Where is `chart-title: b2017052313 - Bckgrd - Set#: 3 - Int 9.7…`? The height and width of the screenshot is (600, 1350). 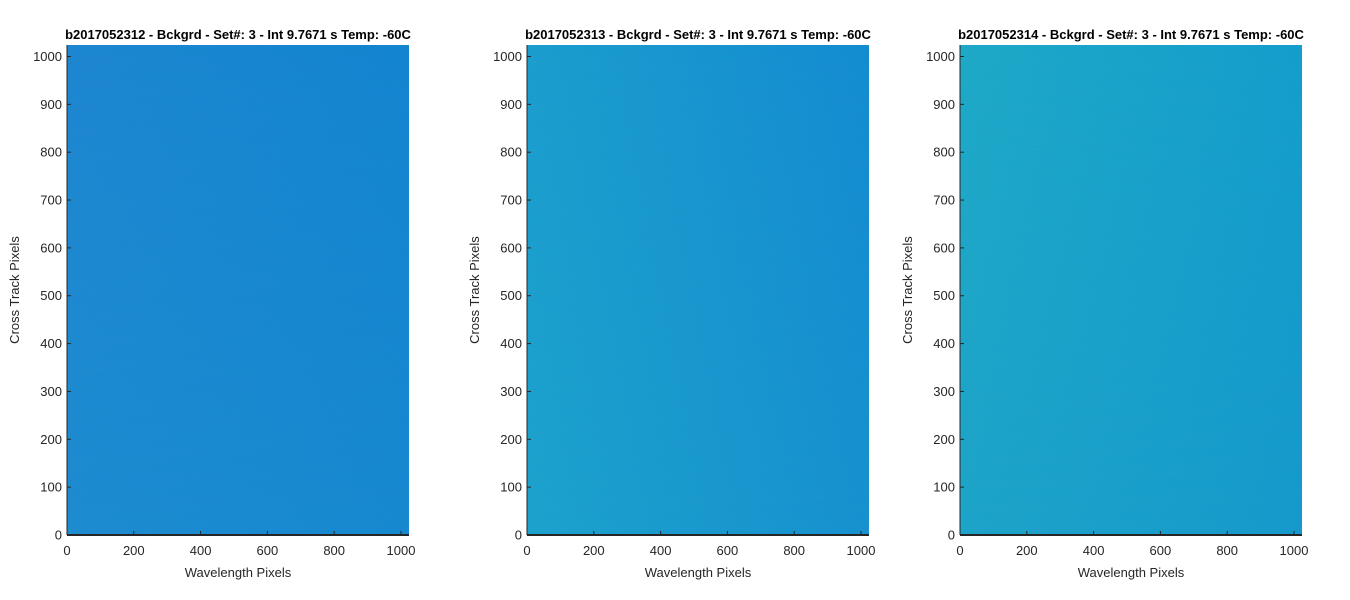
chart-title: b2017052313 - Bckgrd - Set#: 3 - Int 9.7… is located at coordinates (698, 34).